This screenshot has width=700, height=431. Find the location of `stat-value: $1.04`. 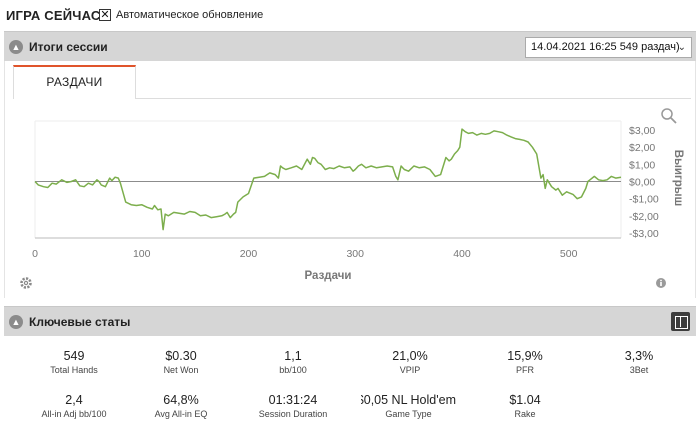

stat-value: $1.04 is located at coordinates (525, 400).